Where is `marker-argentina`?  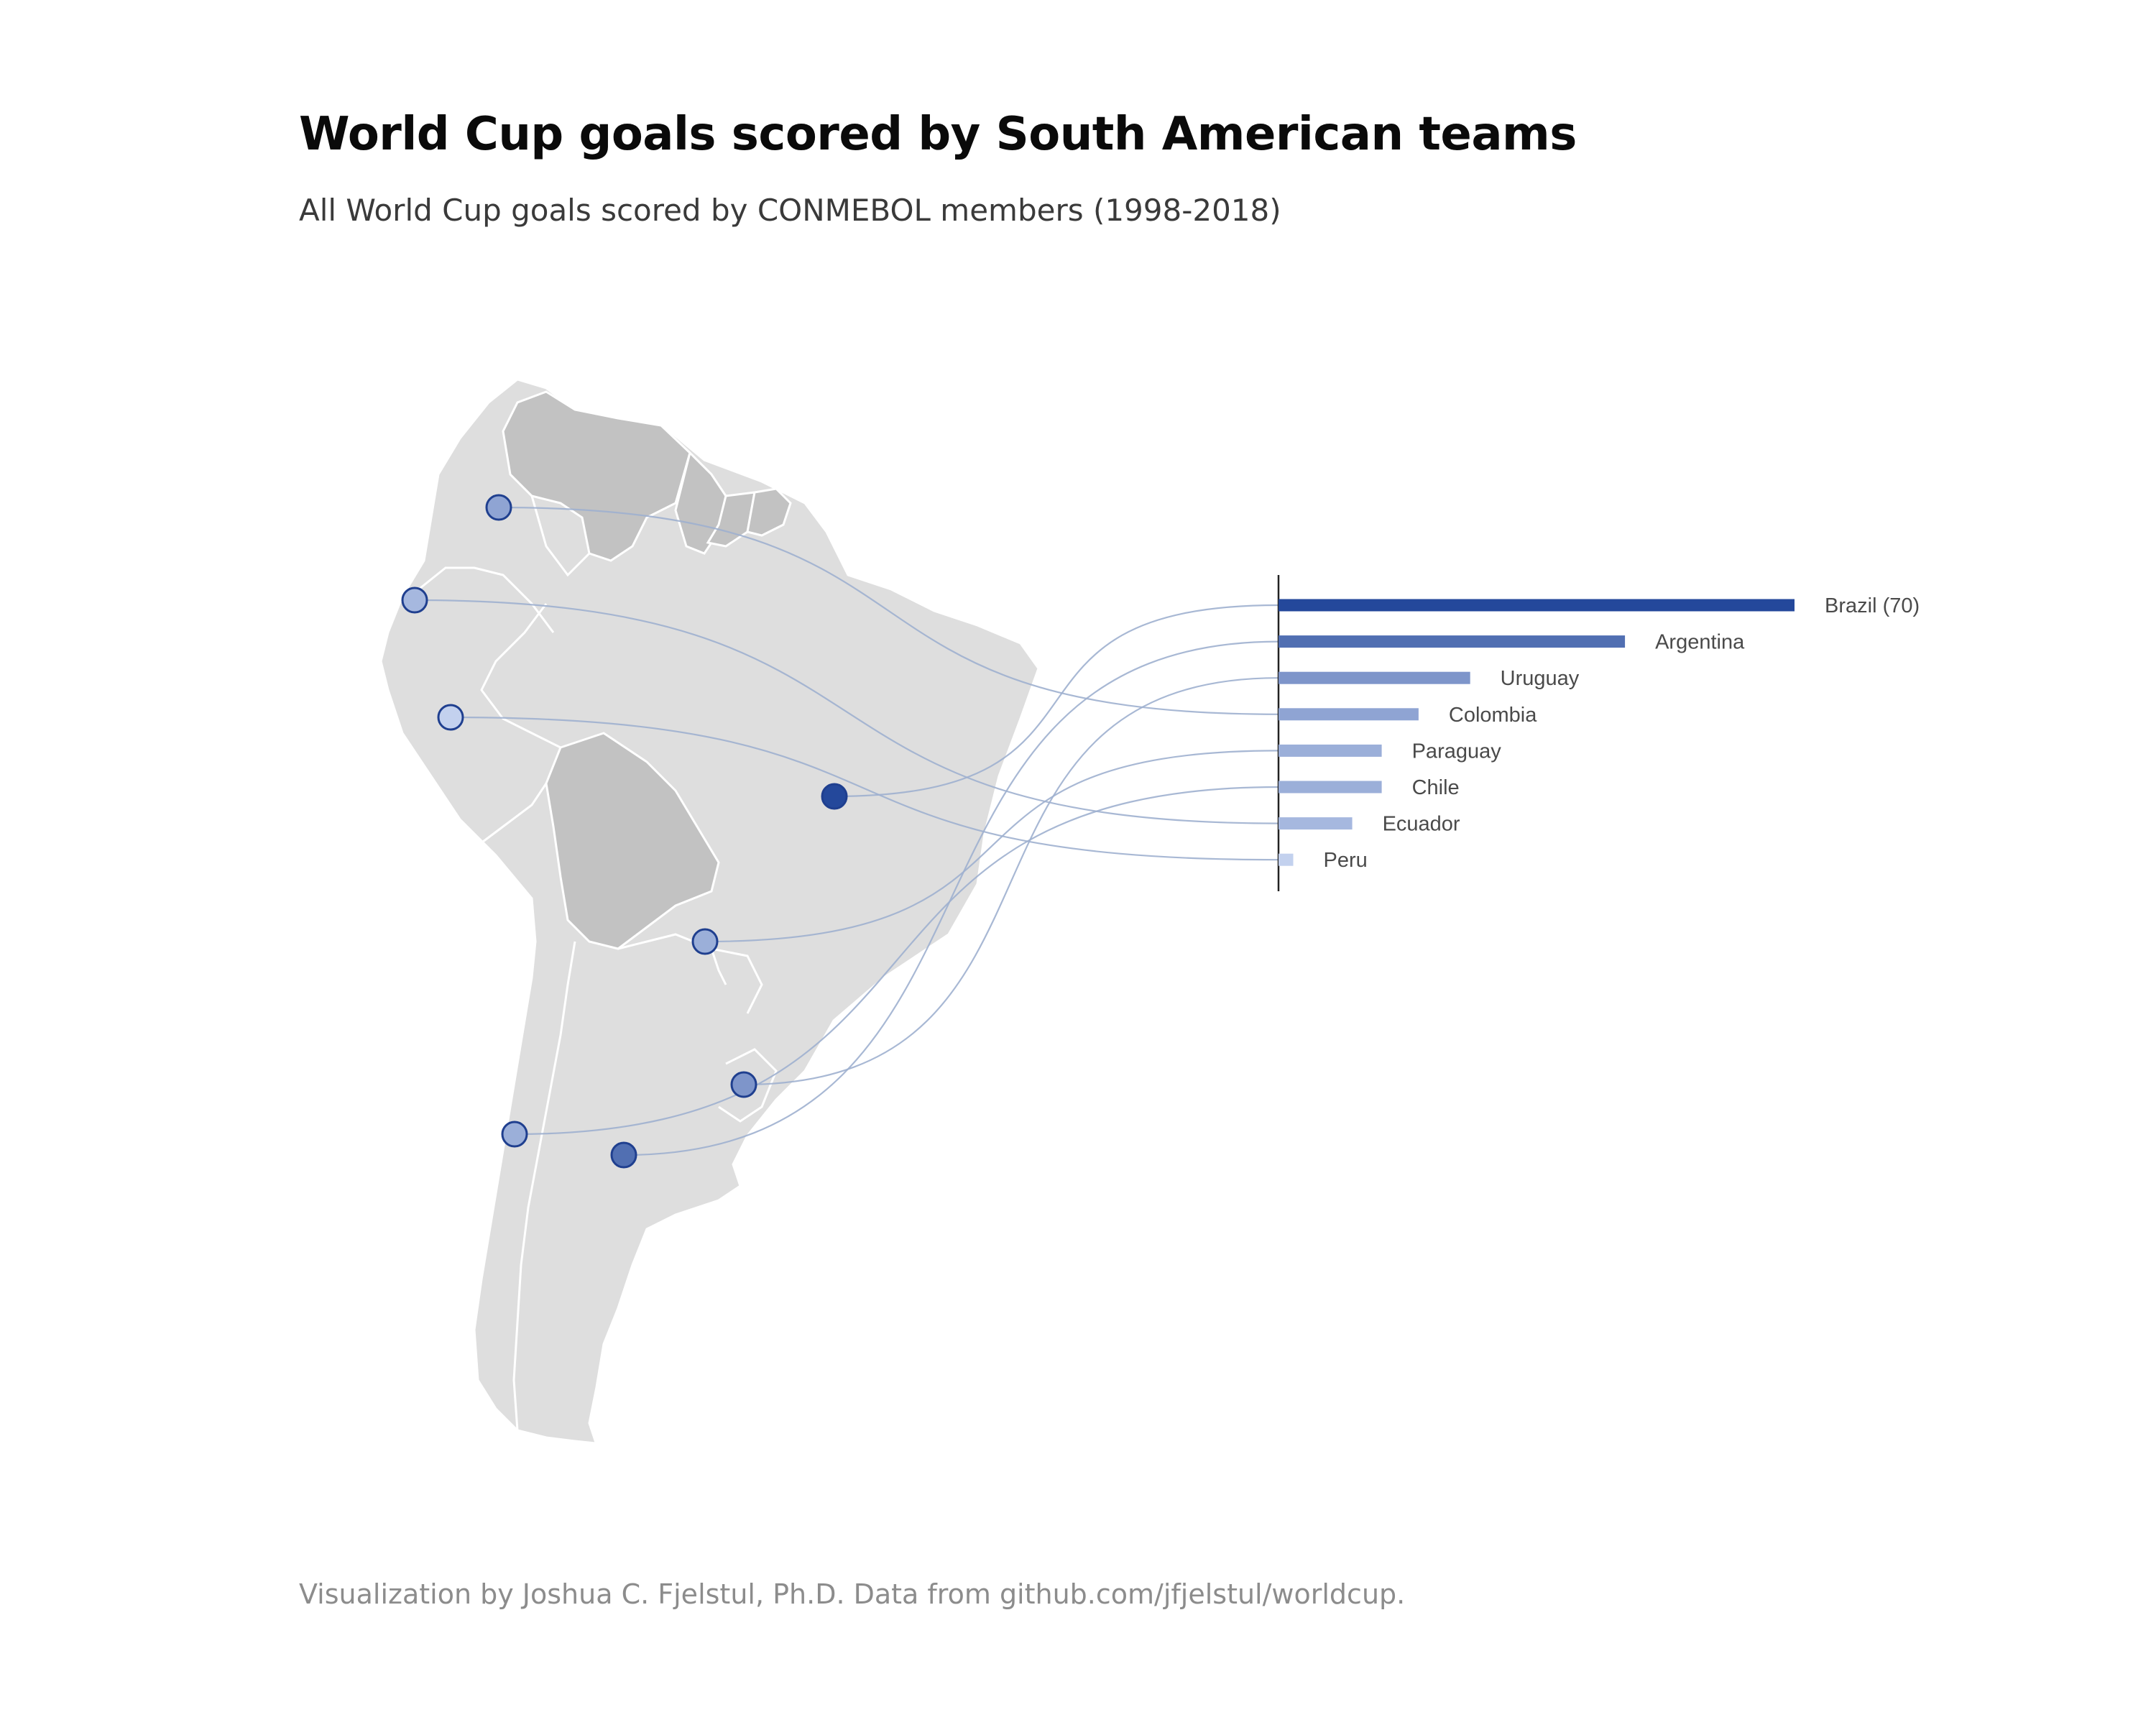
marker-argentina is located at coordinates (623, 1155).